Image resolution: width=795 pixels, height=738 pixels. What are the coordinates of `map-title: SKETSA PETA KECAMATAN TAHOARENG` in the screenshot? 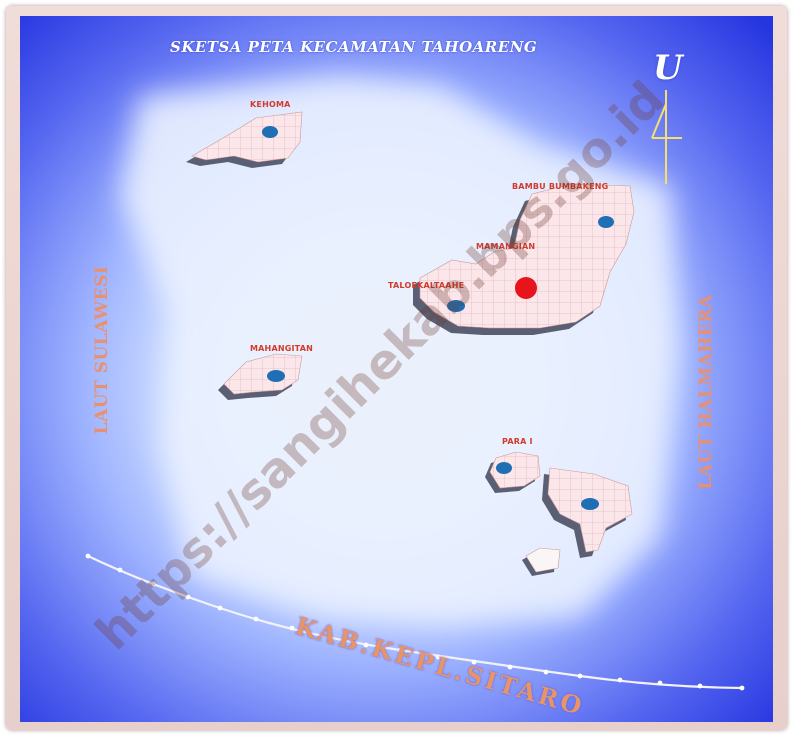 It's located at (354, 47).